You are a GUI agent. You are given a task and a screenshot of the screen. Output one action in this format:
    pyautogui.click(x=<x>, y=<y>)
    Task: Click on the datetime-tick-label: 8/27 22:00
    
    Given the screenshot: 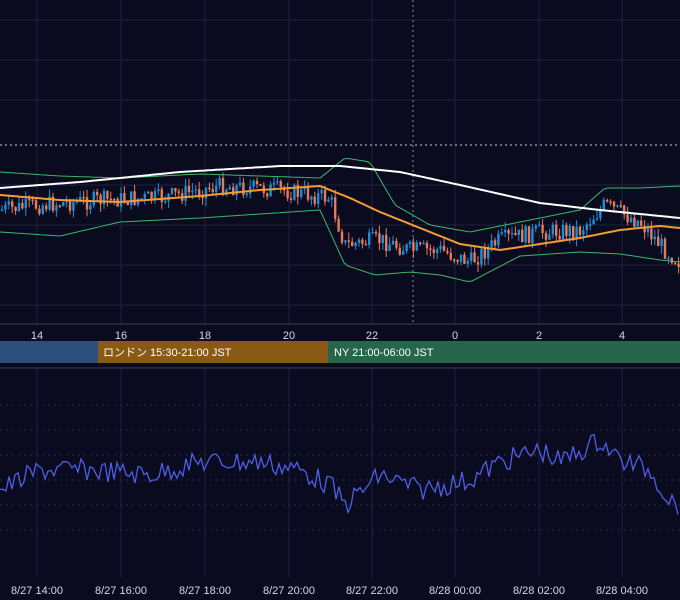 What is the action you would take?
    pyautogui.click(x=372, y=591)
    